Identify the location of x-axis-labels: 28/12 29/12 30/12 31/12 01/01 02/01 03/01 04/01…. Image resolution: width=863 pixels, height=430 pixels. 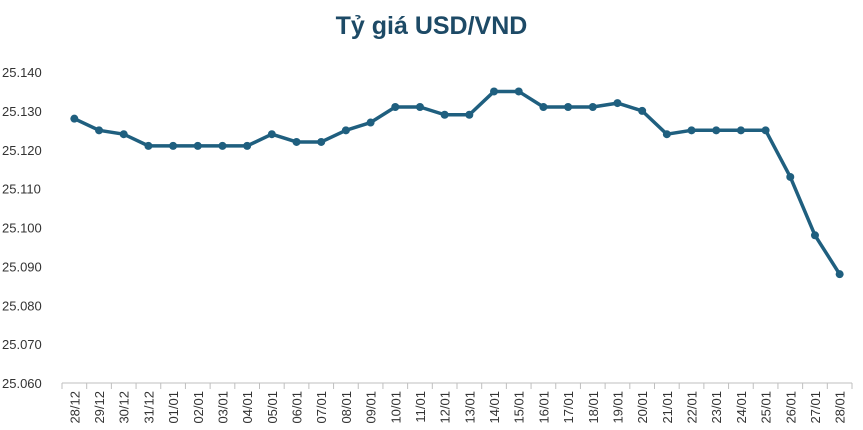
(457, 407).